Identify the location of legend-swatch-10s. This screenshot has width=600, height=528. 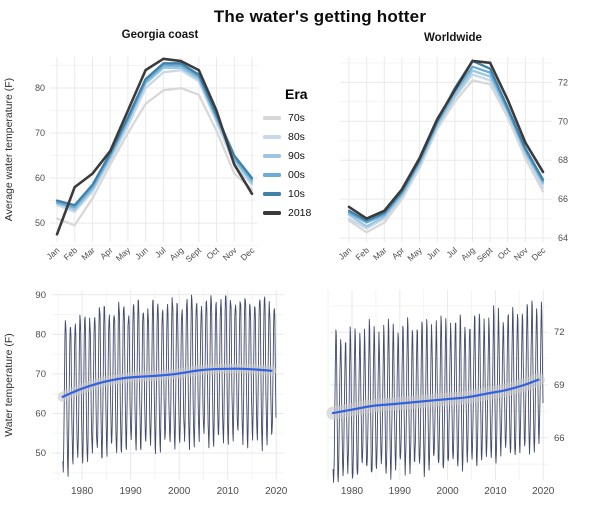
(272, 193).